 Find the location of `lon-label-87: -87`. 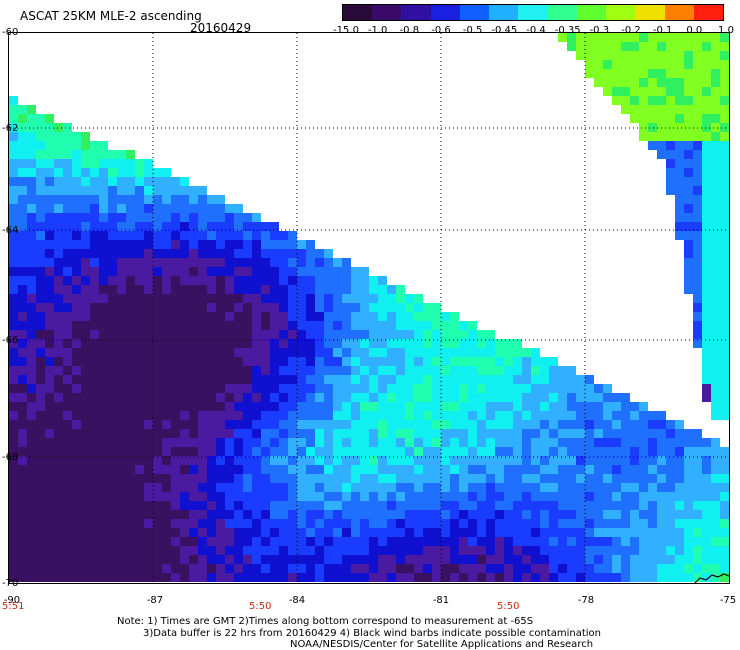

lon-label-87: -87 is located at coordinates (155, 600).